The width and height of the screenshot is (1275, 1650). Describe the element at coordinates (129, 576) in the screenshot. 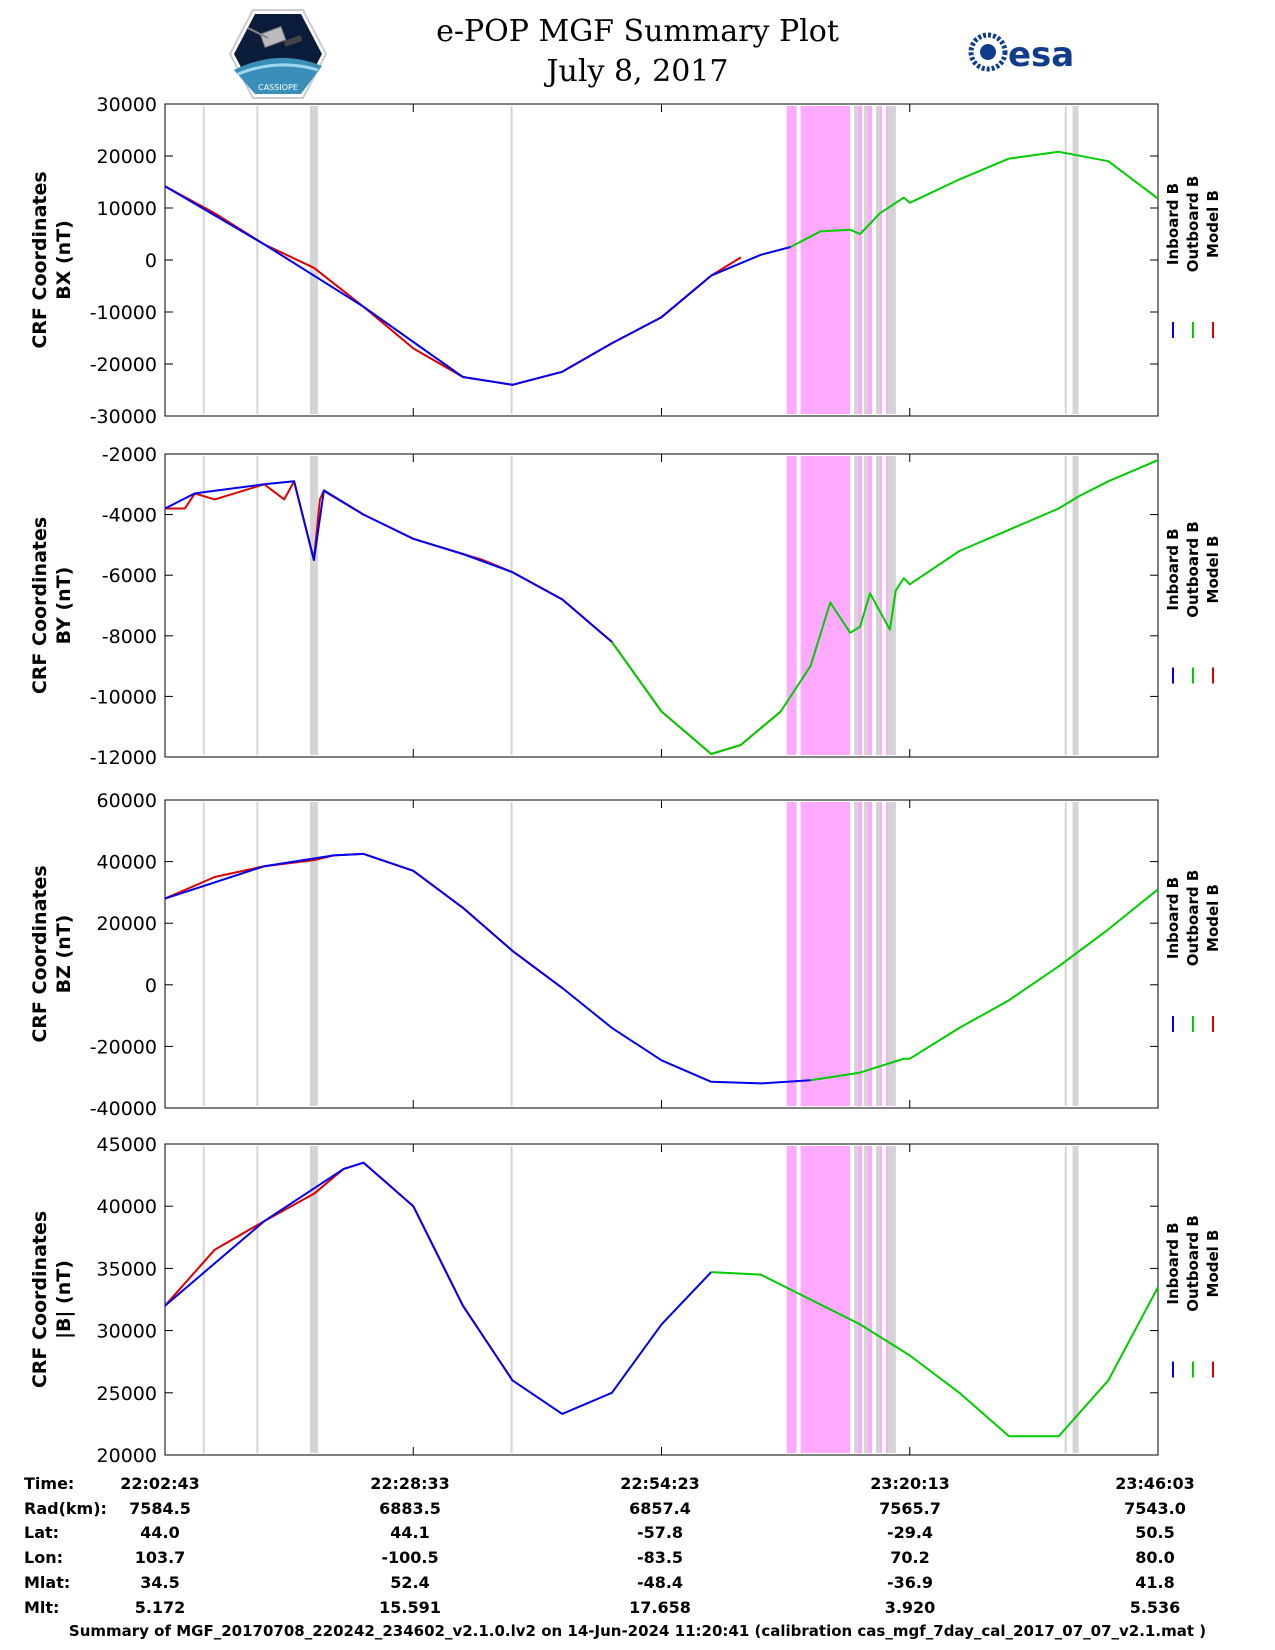

I see `y-tick-label: -6000` at that location.